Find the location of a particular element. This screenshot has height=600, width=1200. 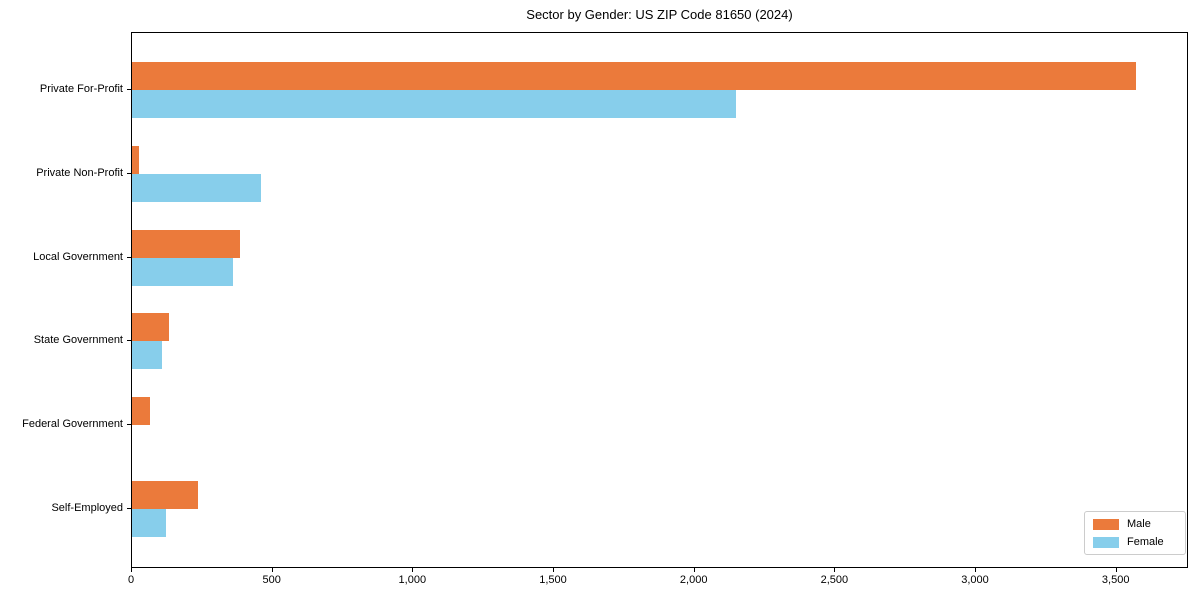

x-tick-label: 3,000 is located at coordinates (975, 580).